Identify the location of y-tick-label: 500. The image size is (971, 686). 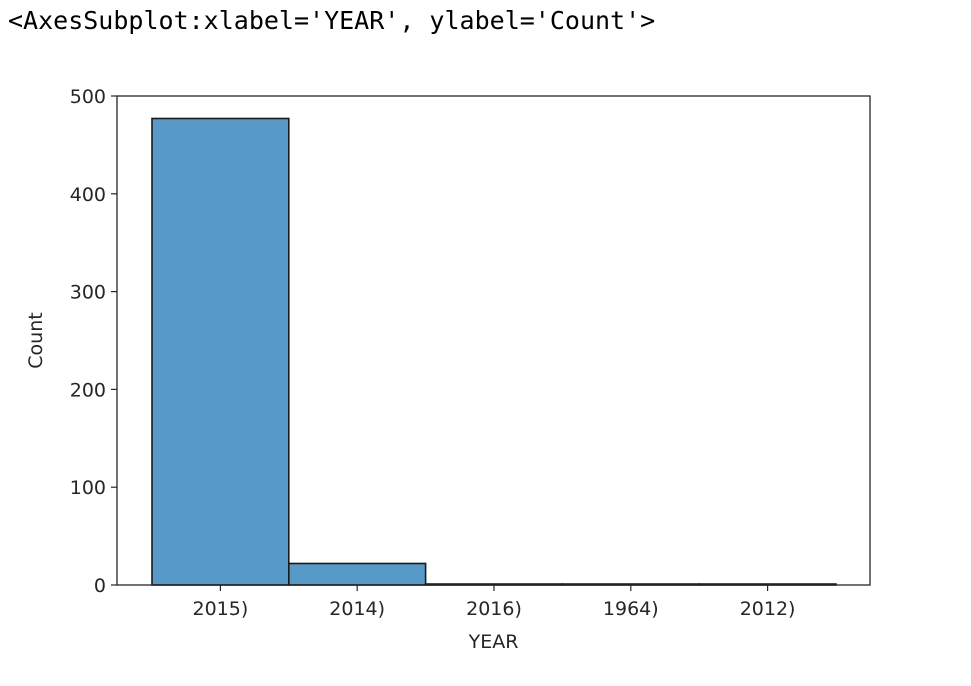
(88, 97).